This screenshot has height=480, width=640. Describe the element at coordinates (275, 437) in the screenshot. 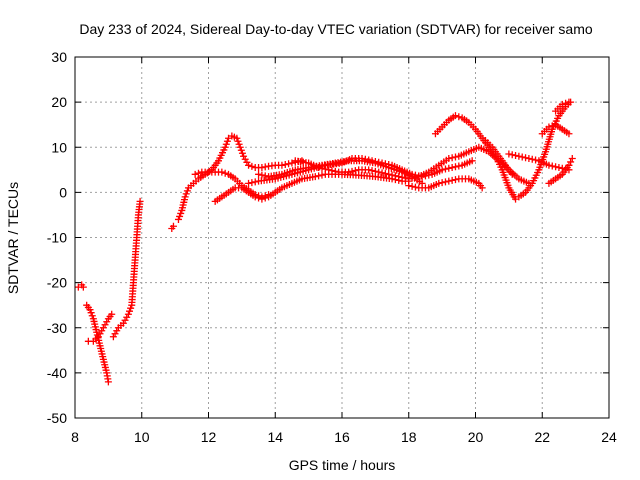

I see `x-tick-label: 14` at that location.